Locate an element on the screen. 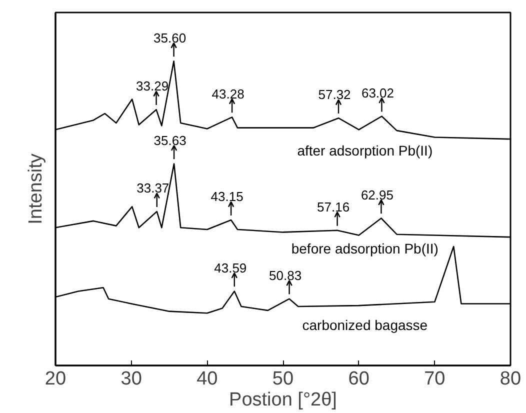  annotation: 43.28 is located at coordinates (228, 94).